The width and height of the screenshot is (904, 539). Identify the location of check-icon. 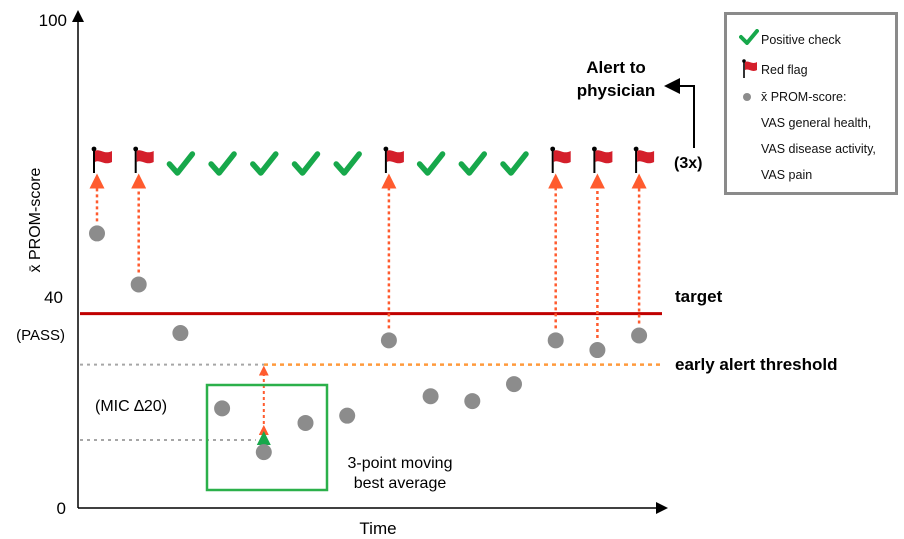
(749, 37).